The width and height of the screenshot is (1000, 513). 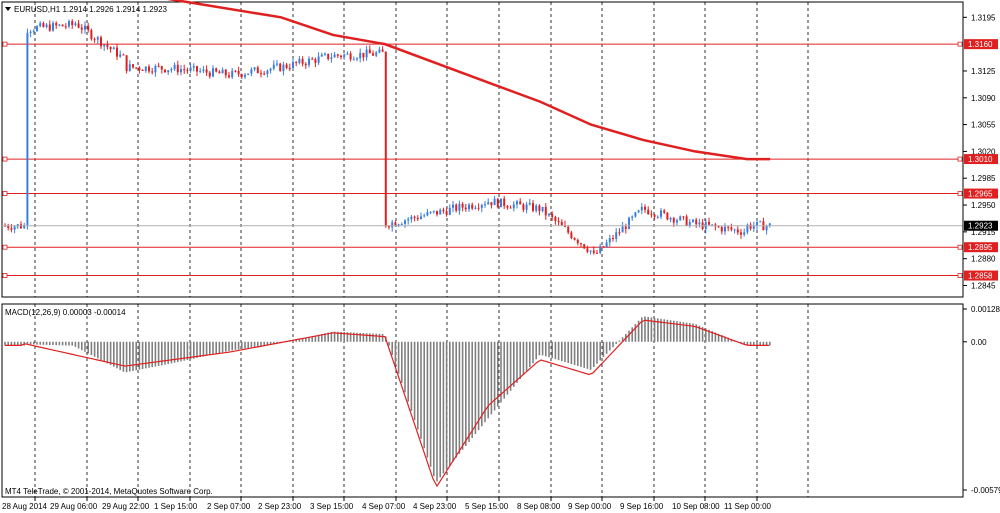 What do you see at coordinates (983, 259) in the screenshot?
I see `price-tick-label: 1.2880` at bounding box center [983, 259].